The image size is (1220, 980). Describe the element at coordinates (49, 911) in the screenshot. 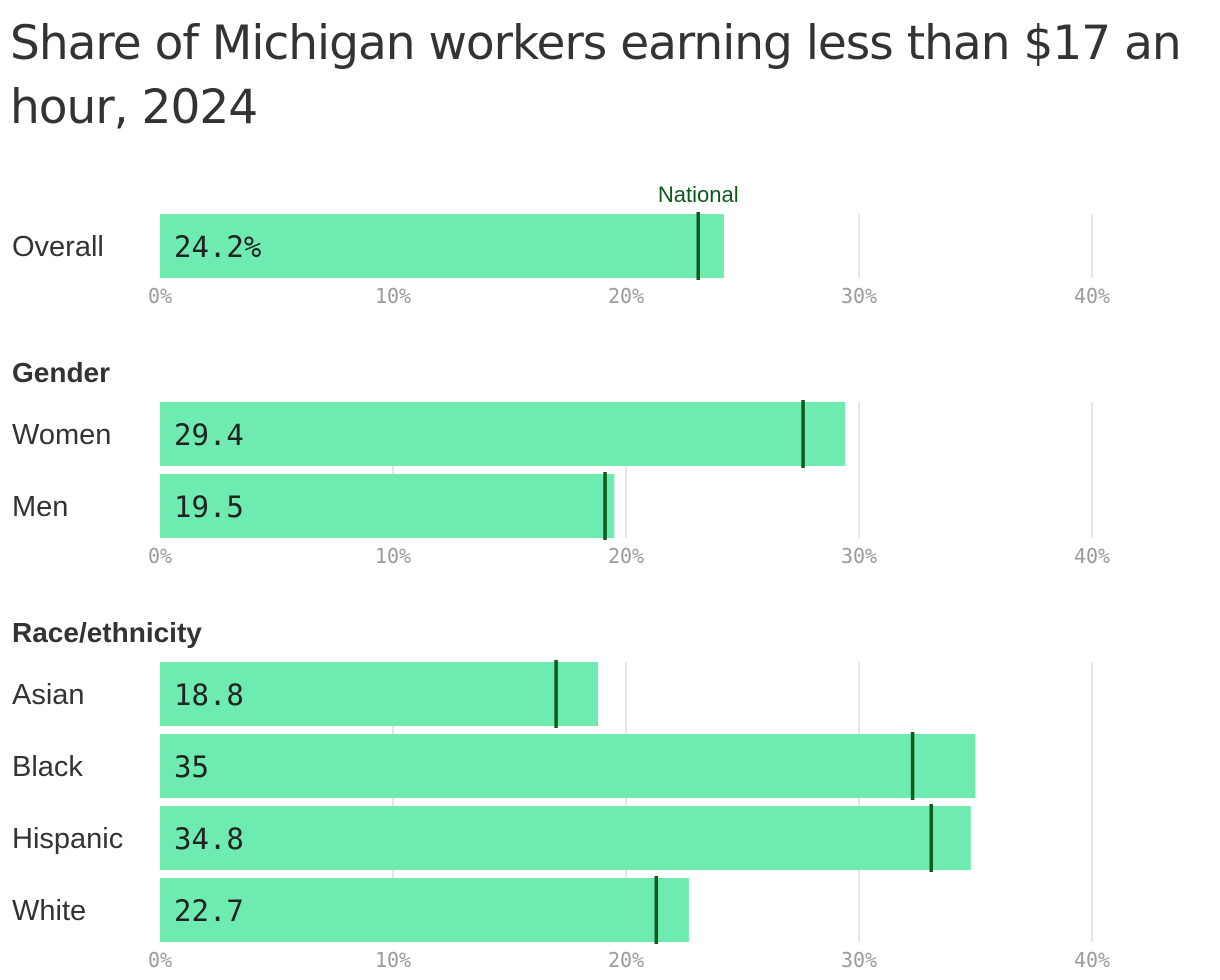

I see `category-label: White` at that location.